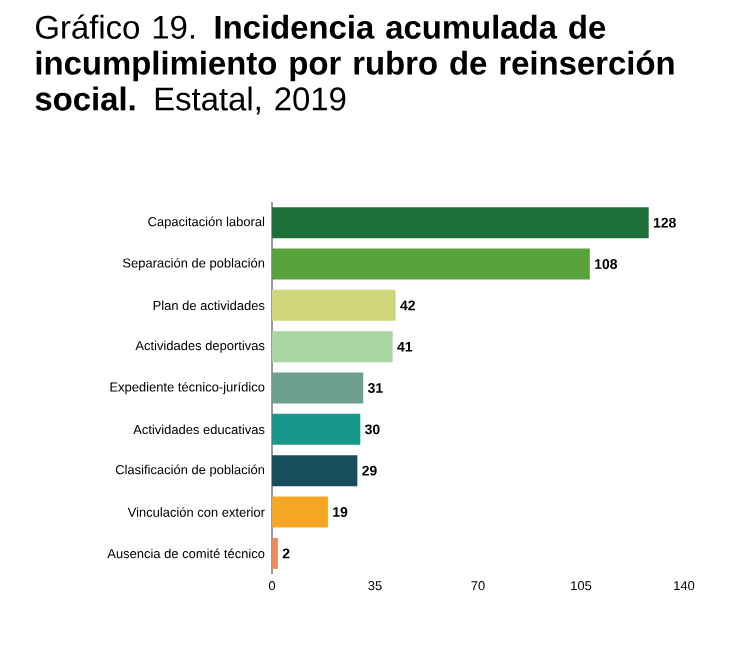 The image size is (732, 646). I want to click on chart-title: Gráfico 19. Incidencia acumulada de incumplimiento por rubro de reinserción social. Estatal, 2019, so click(354, 64).